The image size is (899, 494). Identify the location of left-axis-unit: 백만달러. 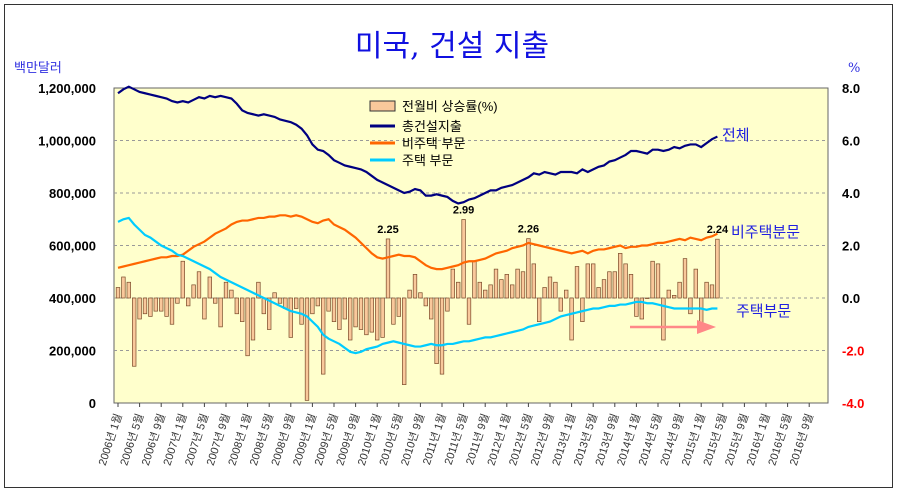
(38, 68).